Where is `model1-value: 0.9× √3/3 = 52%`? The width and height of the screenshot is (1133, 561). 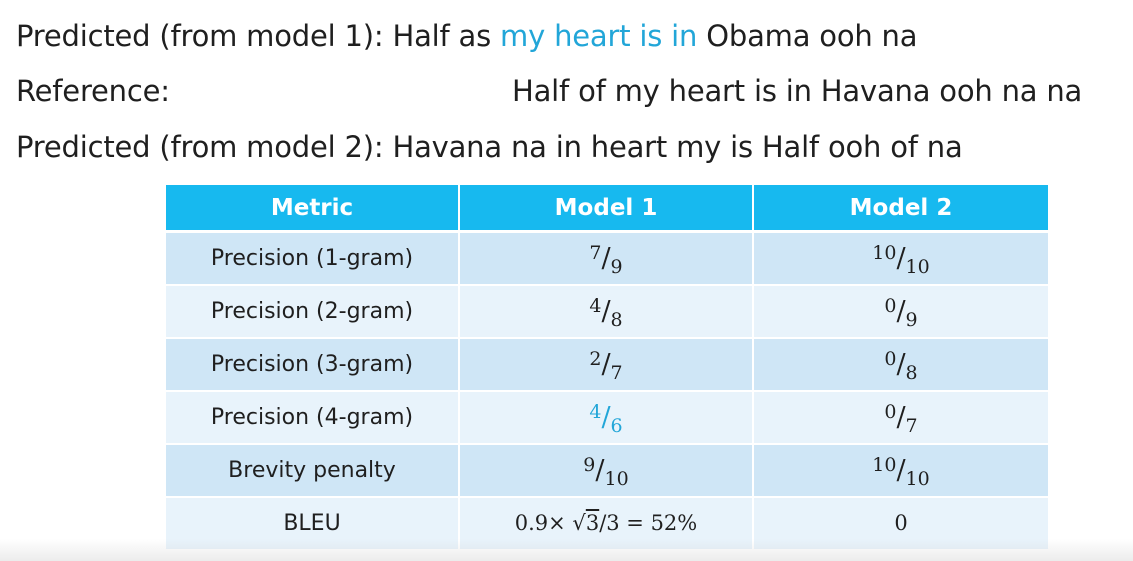 model1-value: 0.9× √3/3 = 52% is located at coordinates (606, 524).